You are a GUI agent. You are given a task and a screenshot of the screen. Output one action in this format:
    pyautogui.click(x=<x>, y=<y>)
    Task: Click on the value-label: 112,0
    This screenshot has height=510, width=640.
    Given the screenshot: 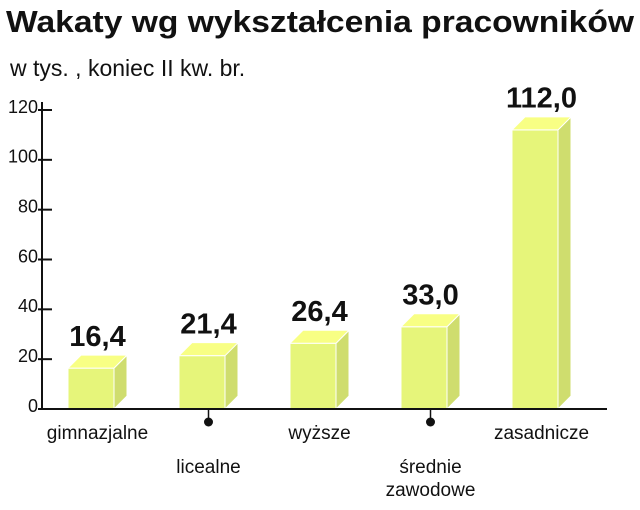 What is the action you would take?
    pyautogui.click(x=541, y=99)
    